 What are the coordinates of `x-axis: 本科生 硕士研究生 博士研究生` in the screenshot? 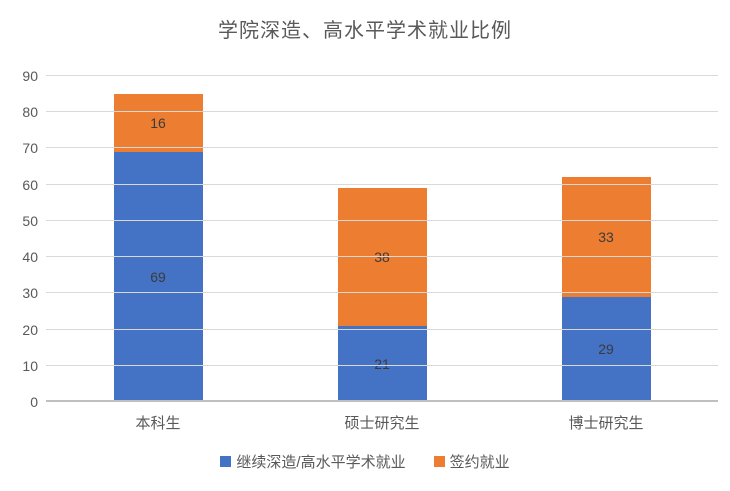 It's located at (382, 422).